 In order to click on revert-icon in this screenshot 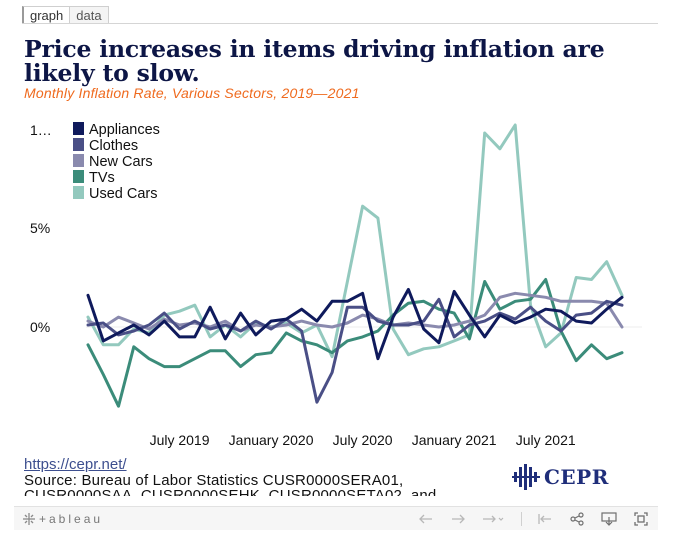, I will do `click(493, 519)`.